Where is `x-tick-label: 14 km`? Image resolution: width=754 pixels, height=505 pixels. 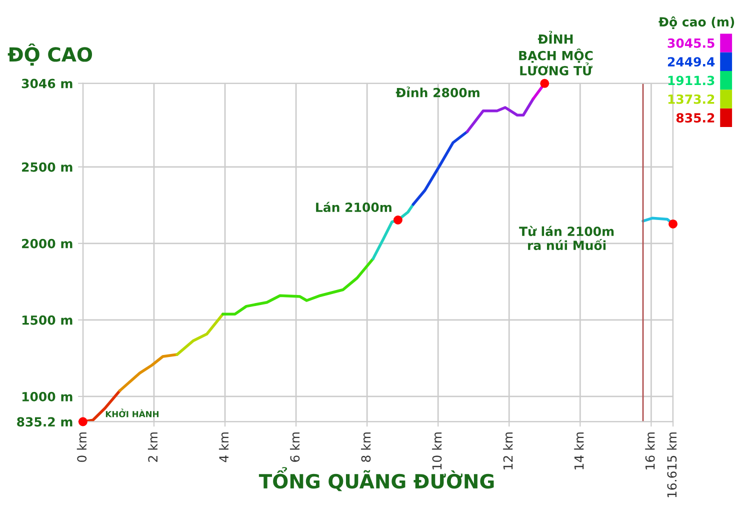
x-tick-label: 14 km is located at coordinates (579, 451).